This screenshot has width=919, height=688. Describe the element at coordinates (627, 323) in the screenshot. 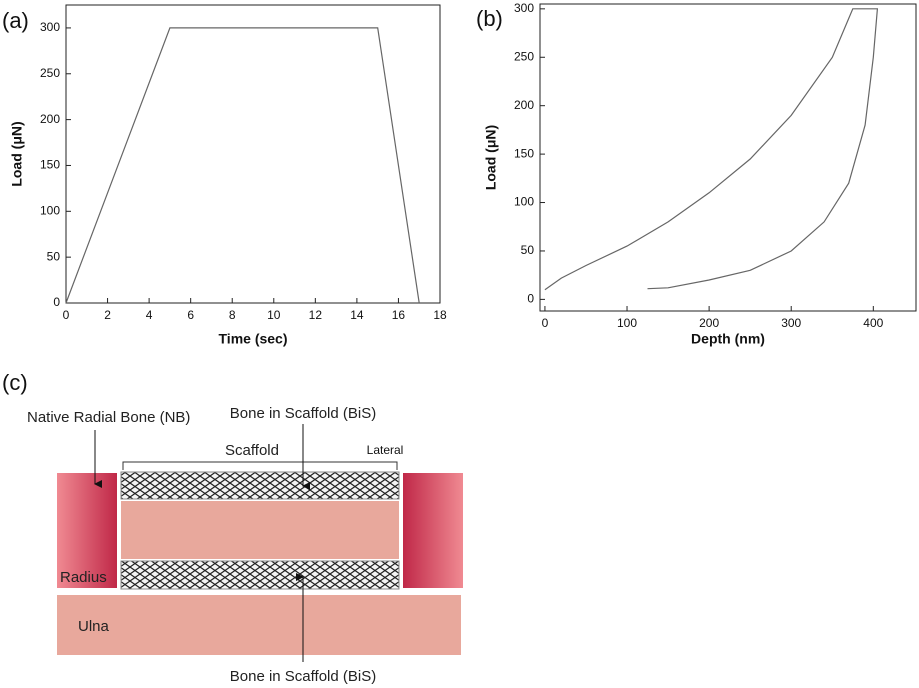

I see `x-tick-label: 100` at that location.